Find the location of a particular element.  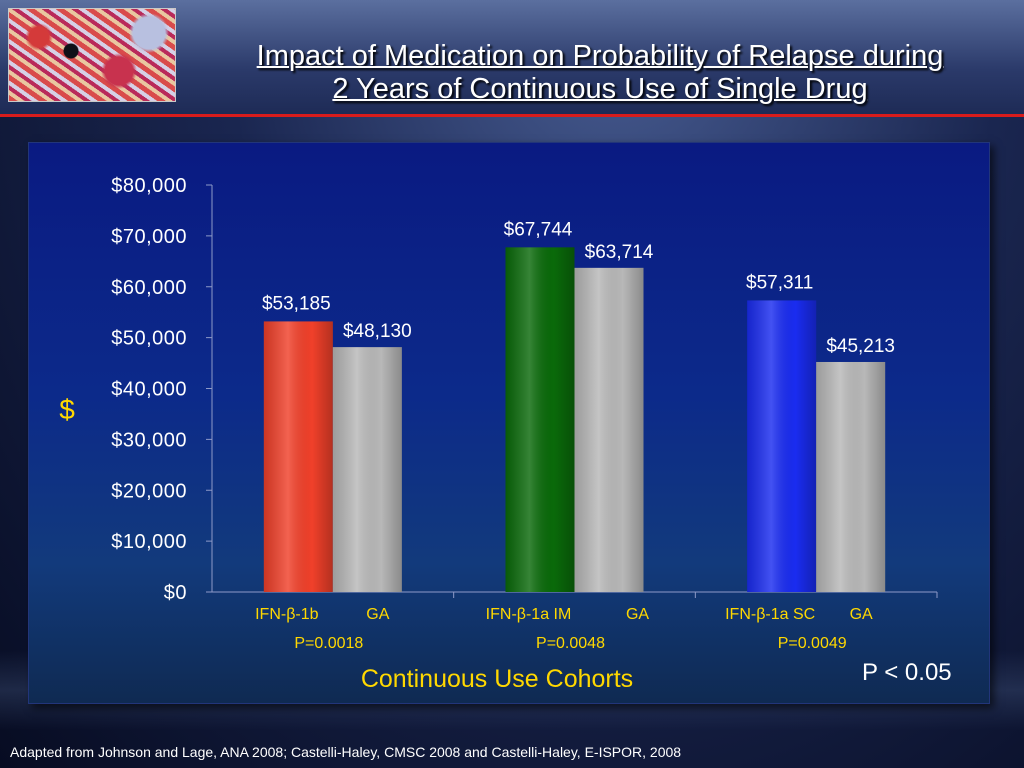

y-tick-label: $50,000 is located at coordinates (149, 339).